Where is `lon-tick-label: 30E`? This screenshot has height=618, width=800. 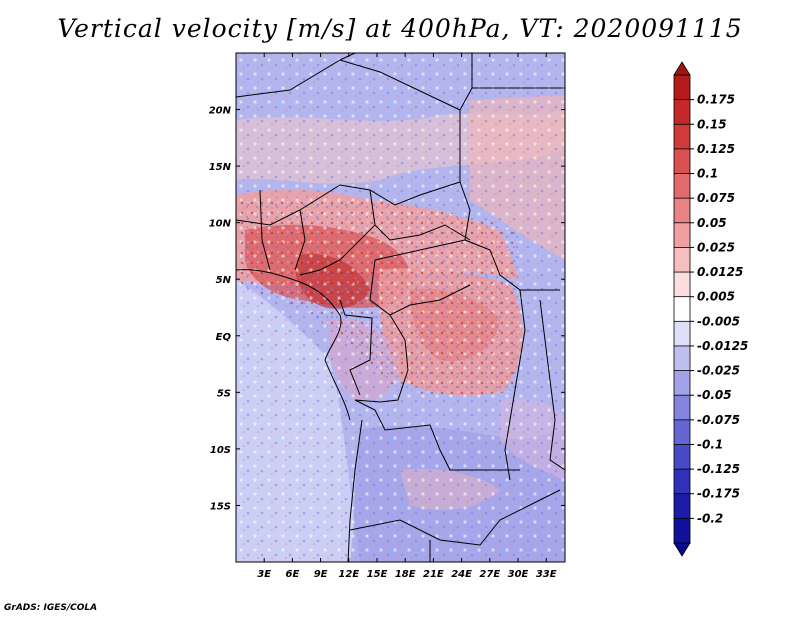 lon-tick-label: 30E is located at coordinates (518, 574).